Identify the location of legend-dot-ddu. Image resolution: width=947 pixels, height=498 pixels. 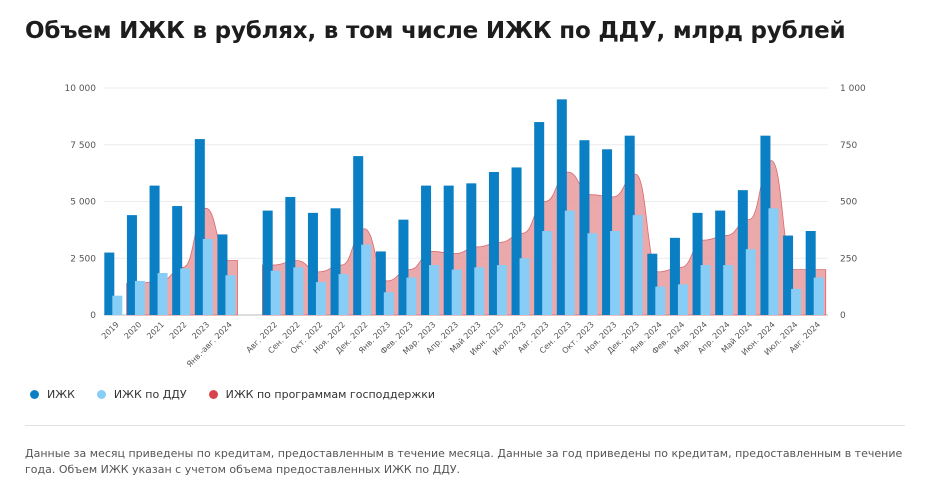
(101, 394).